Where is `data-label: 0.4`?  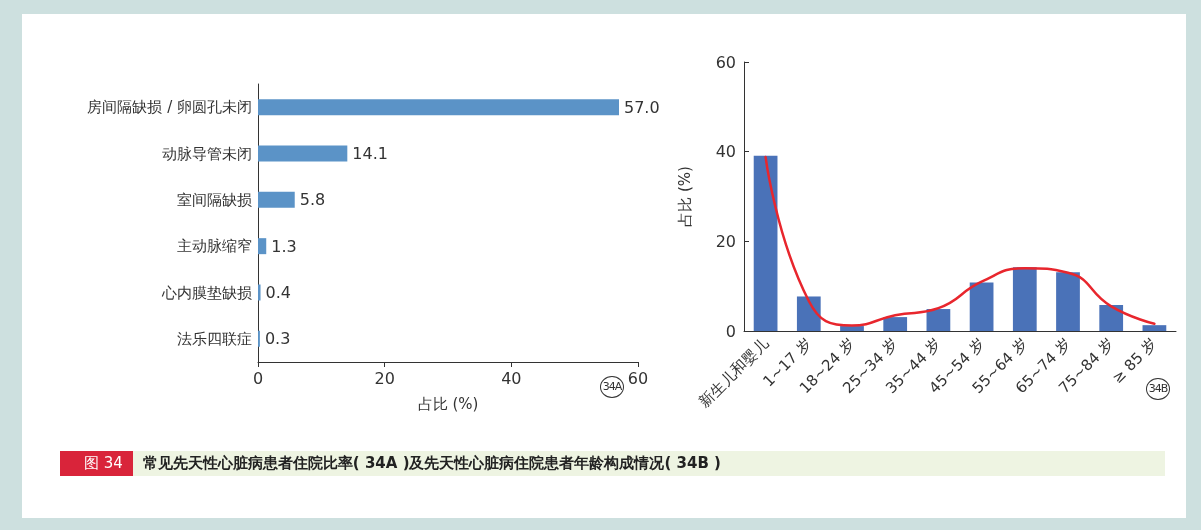
data-label: 0.4 is located at coordinates (278, 292).